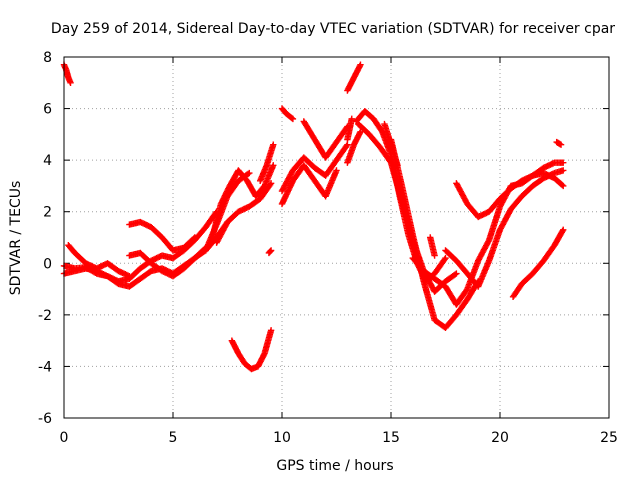  I want to click on y-tick-label: 2, so click(47, 213).